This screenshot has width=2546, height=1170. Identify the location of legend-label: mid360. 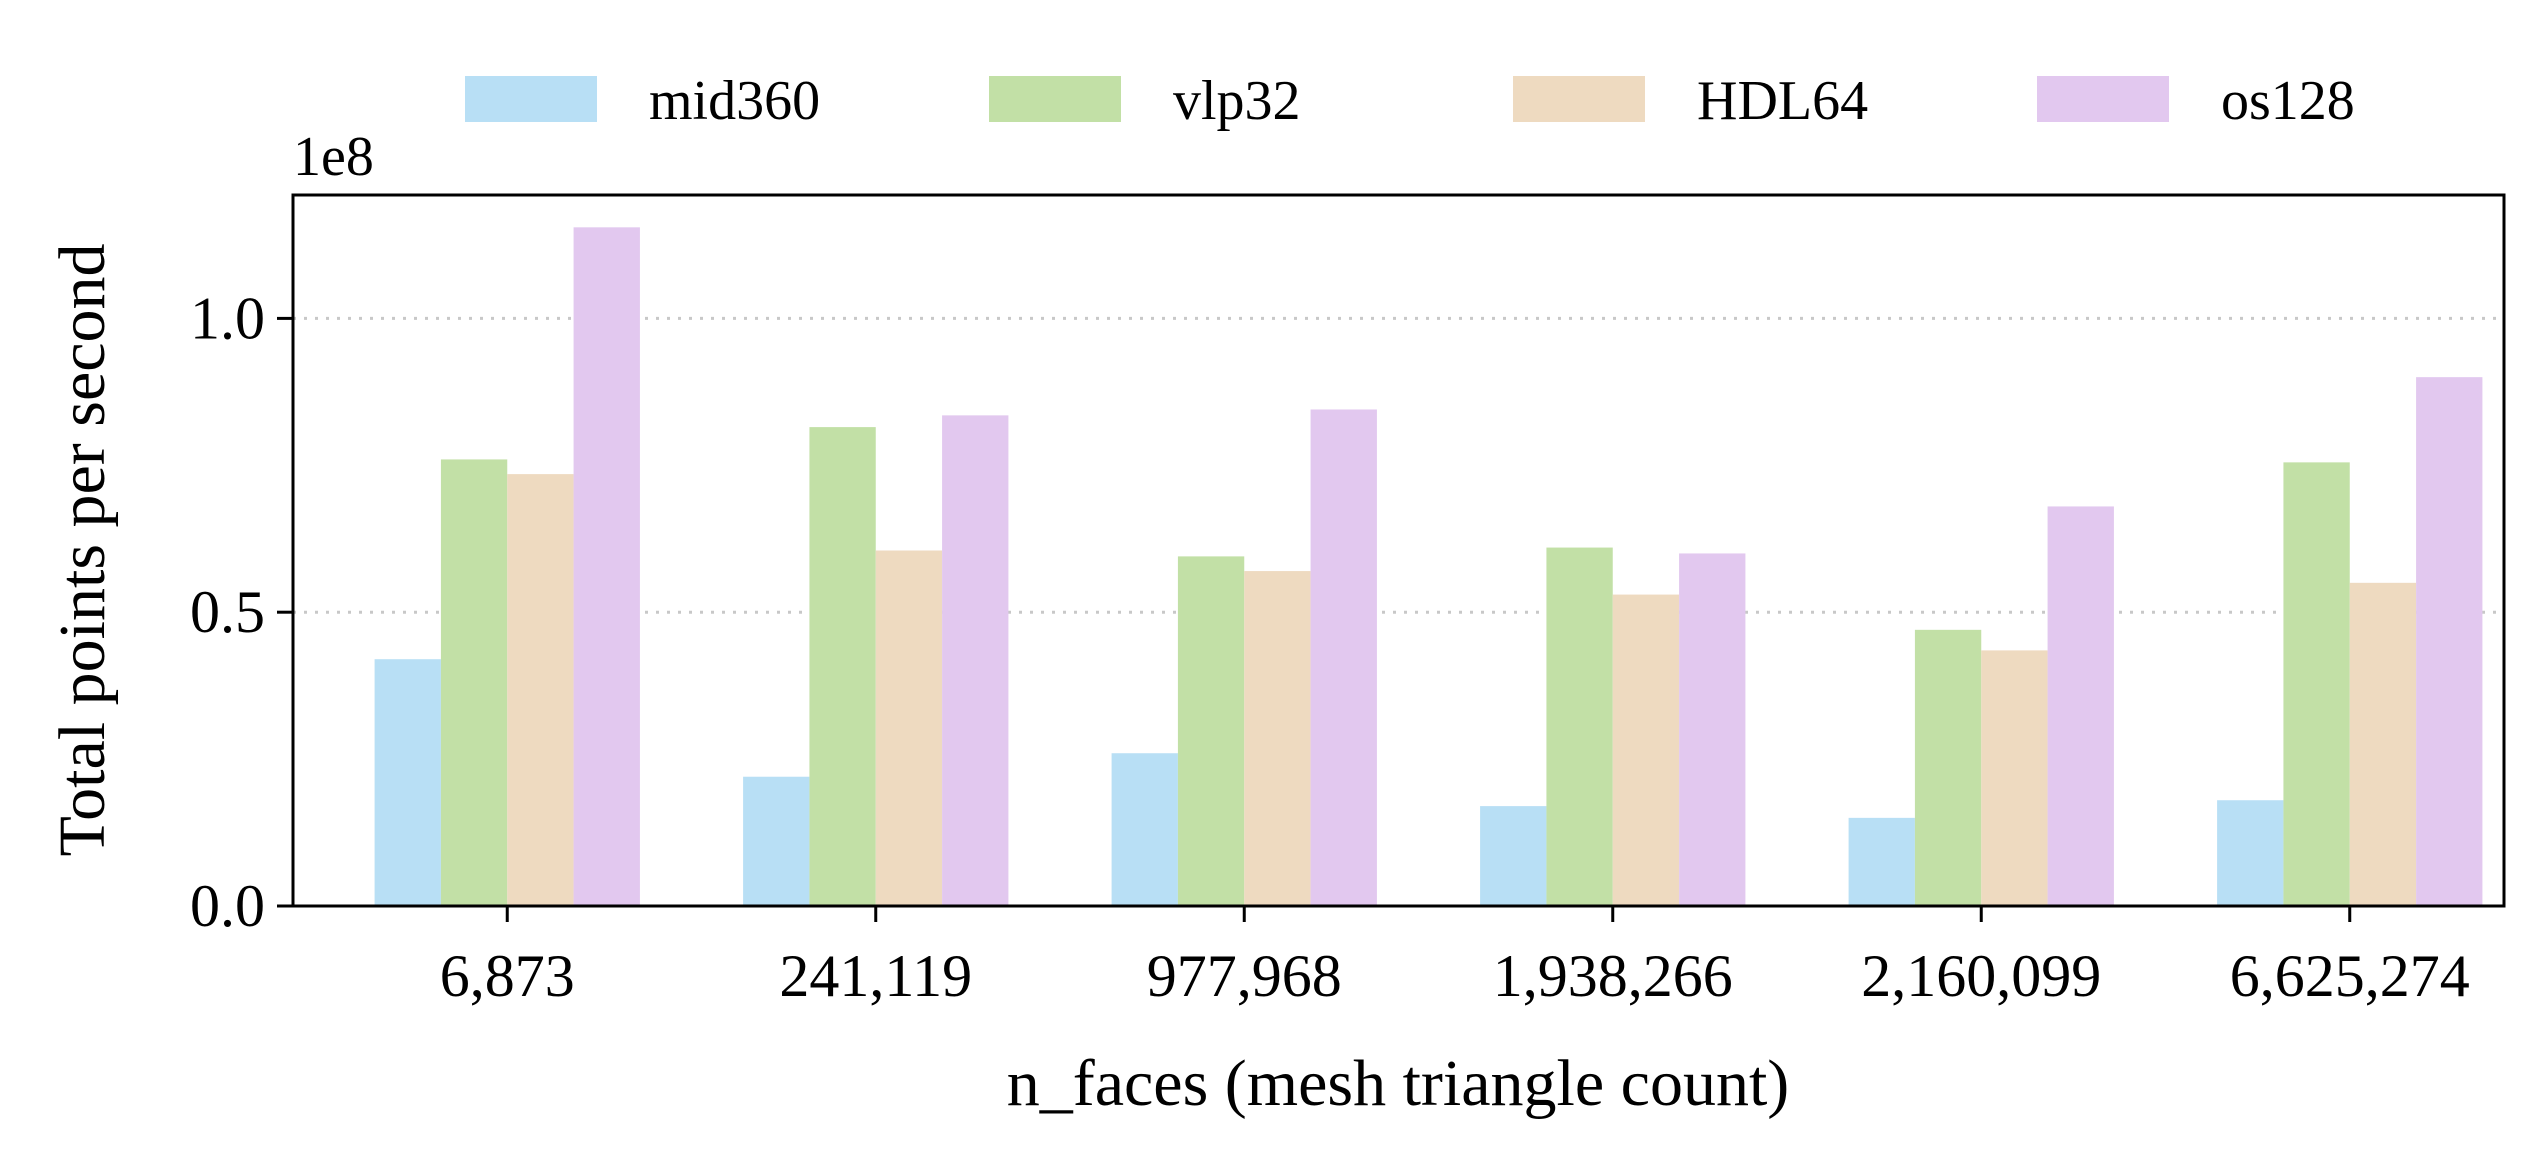
(734, 101).